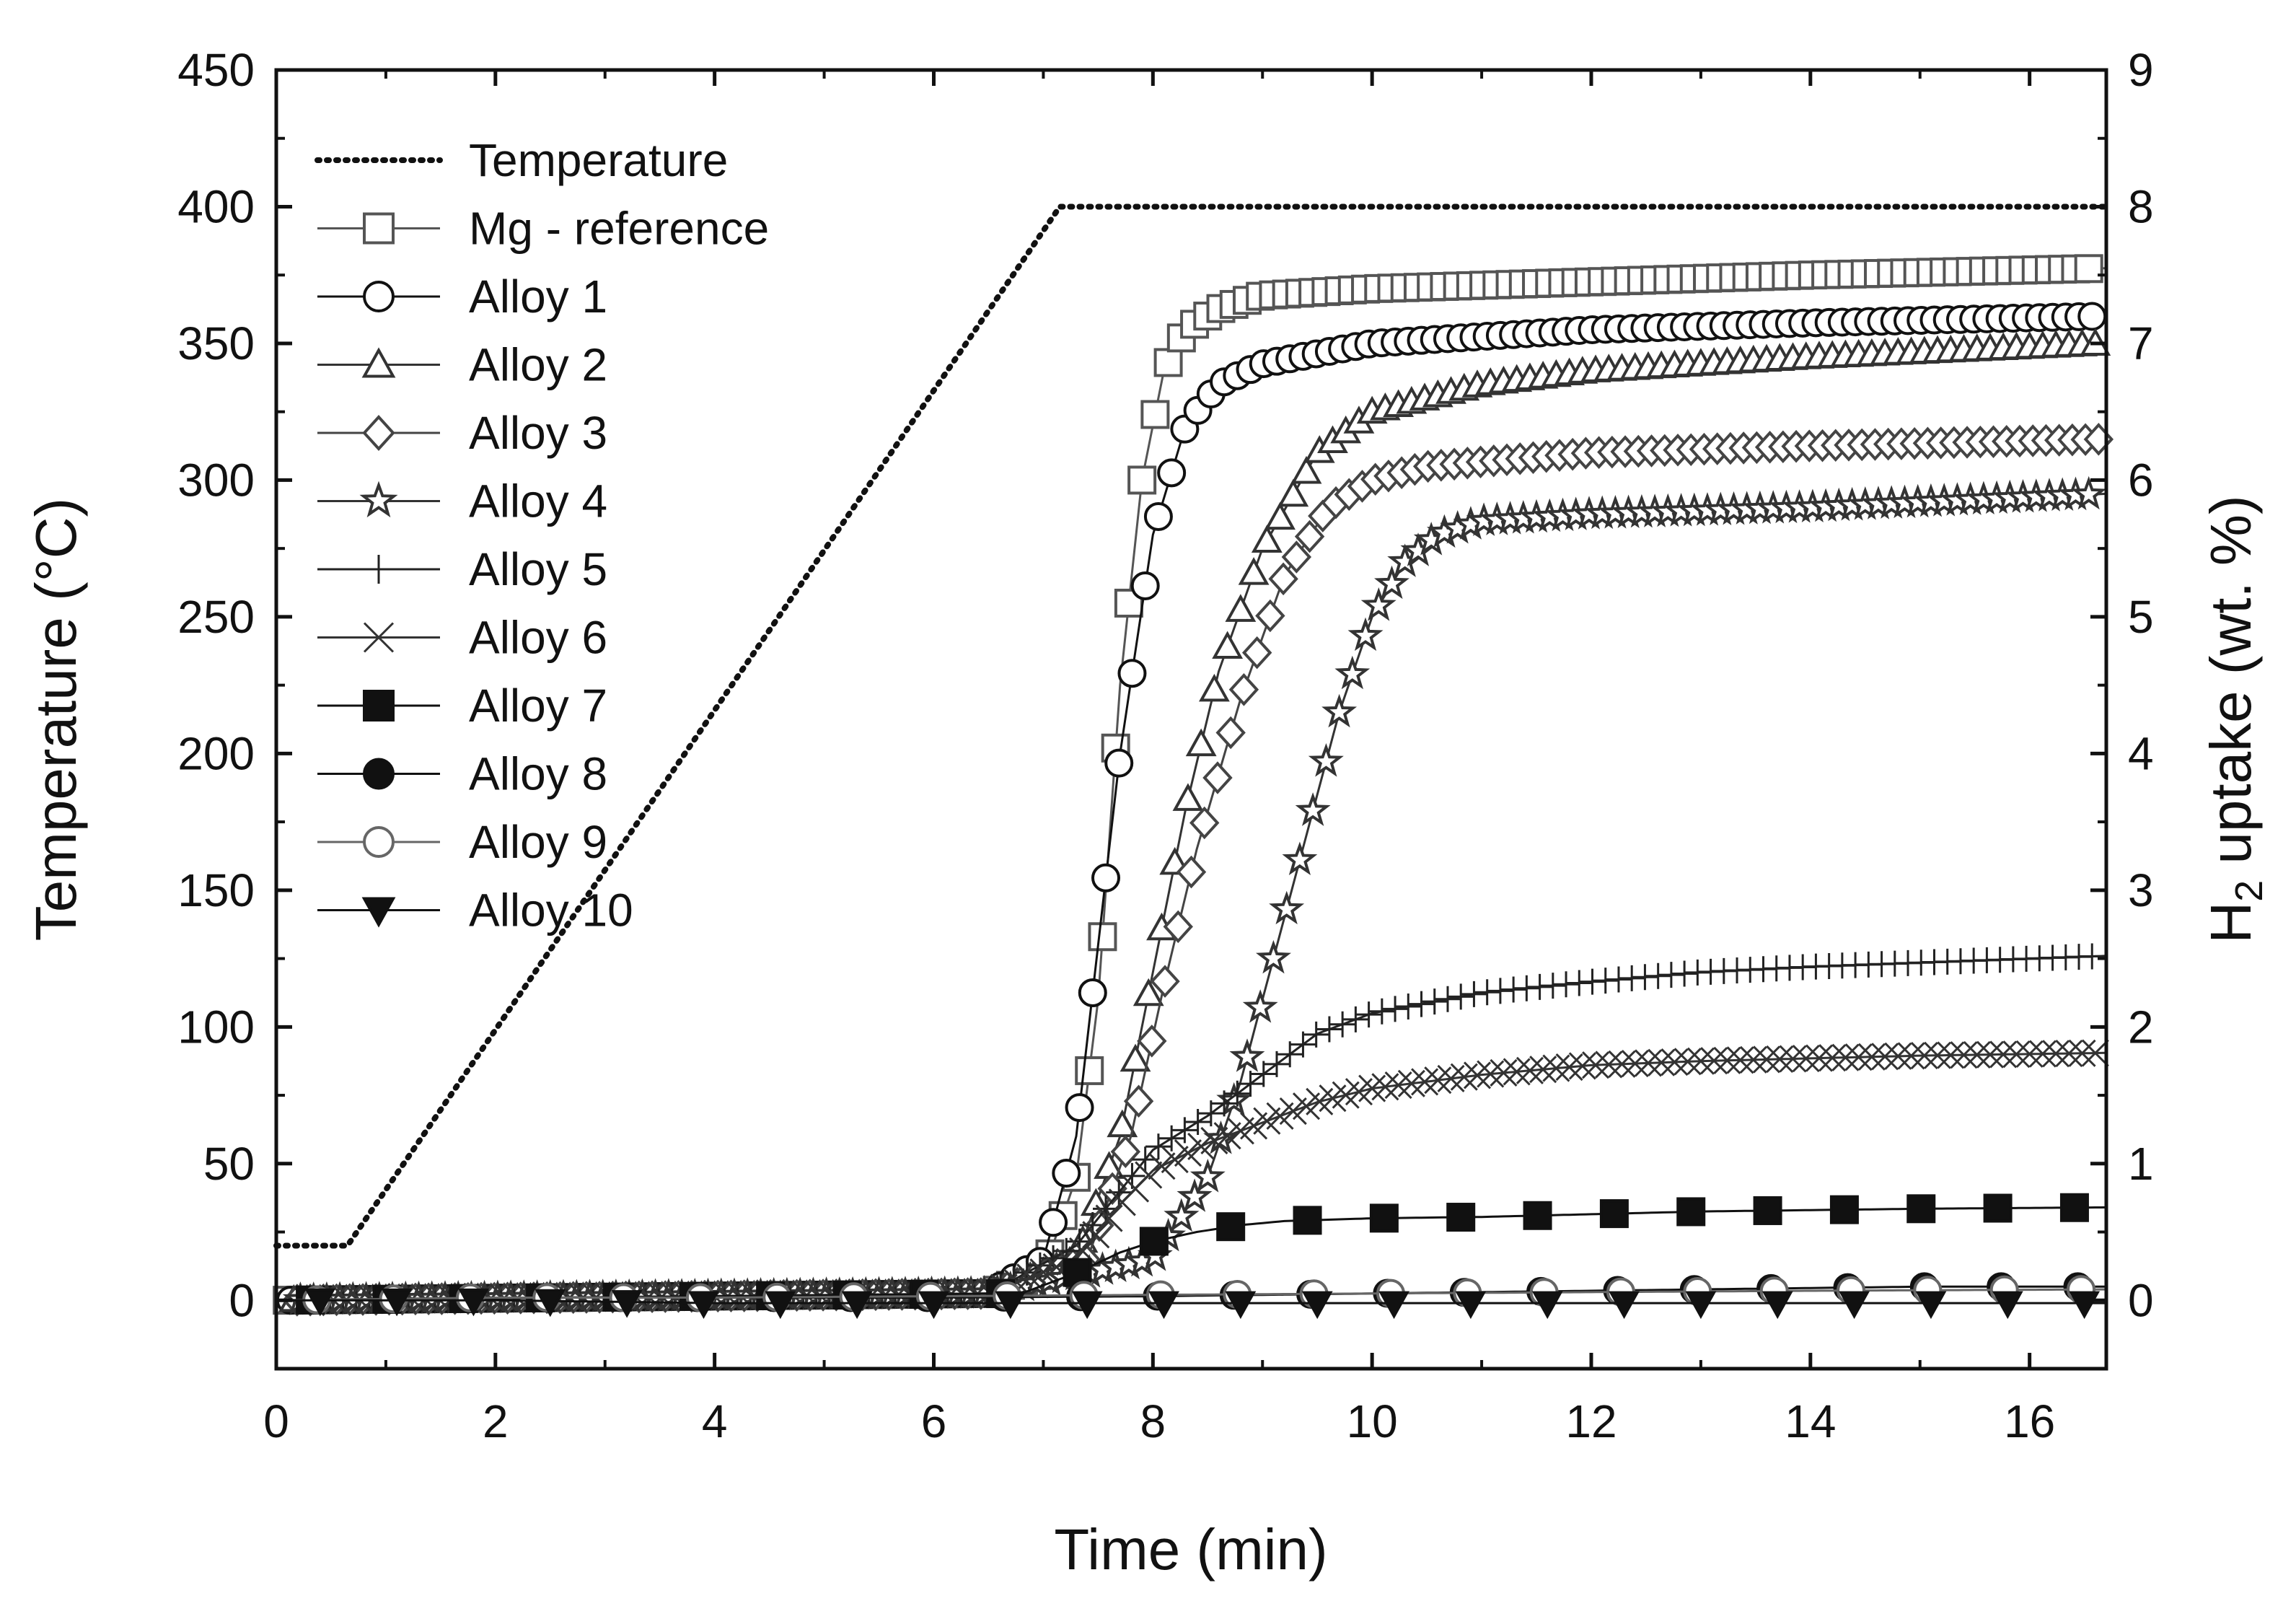  I want to click on y-tick-label: 450, so click(216, 70).